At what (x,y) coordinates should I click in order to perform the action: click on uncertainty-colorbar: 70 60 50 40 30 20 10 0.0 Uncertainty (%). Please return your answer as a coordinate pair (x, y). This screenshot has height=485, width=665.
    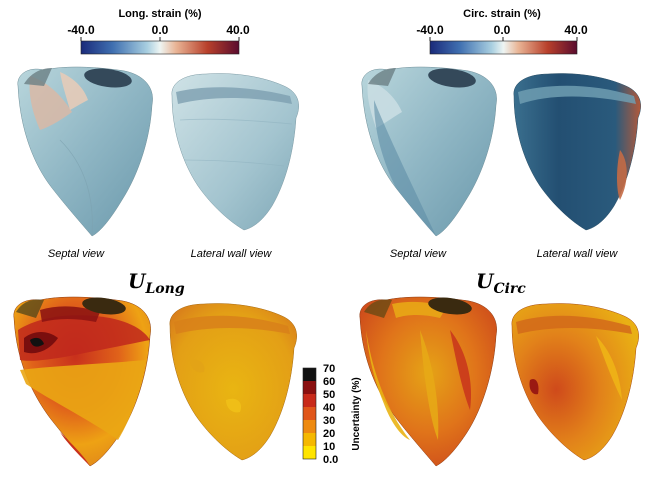
    Looking at the image, I should click on (332, 414).